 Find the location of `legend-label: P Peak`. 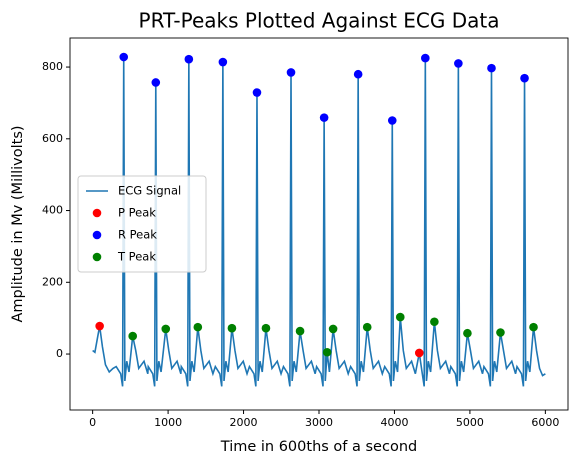

legend-label: P Peak is located at coordinates (137, 213).